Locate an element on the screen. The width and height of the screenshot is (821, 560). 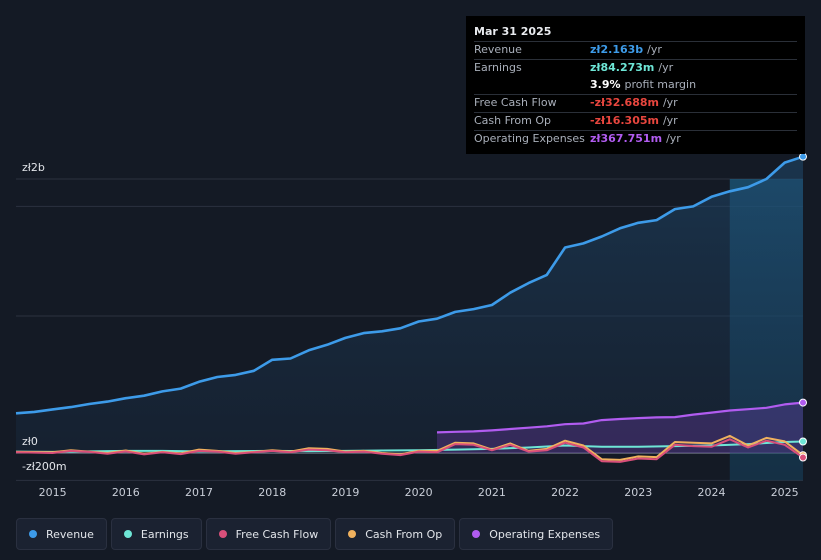
tooltip-row-label: Operating Expenses is located at coordinates (529, 138).